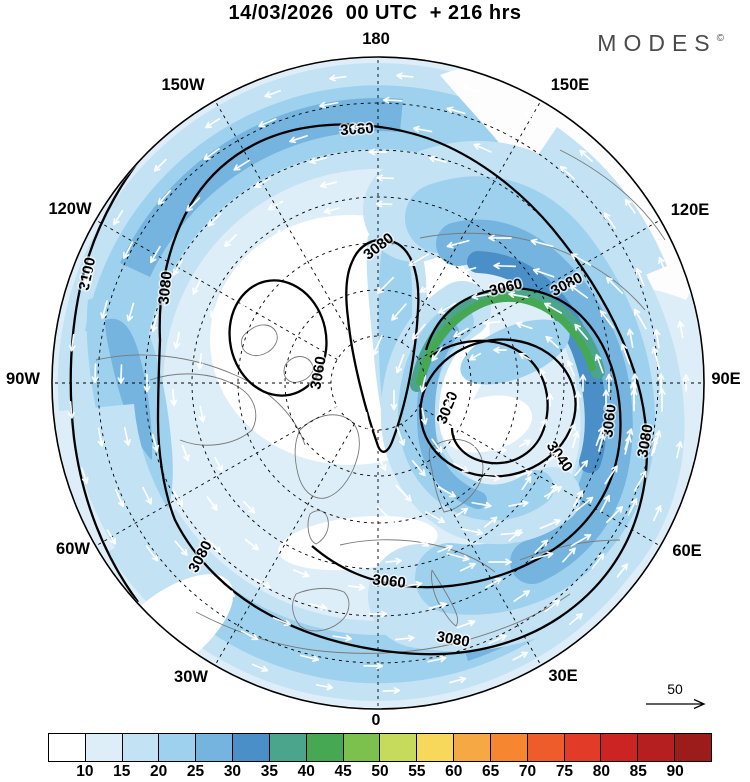 This screenshot has height=782, width=750. I want to click on lon-label-180: 180, so click(376, 39).